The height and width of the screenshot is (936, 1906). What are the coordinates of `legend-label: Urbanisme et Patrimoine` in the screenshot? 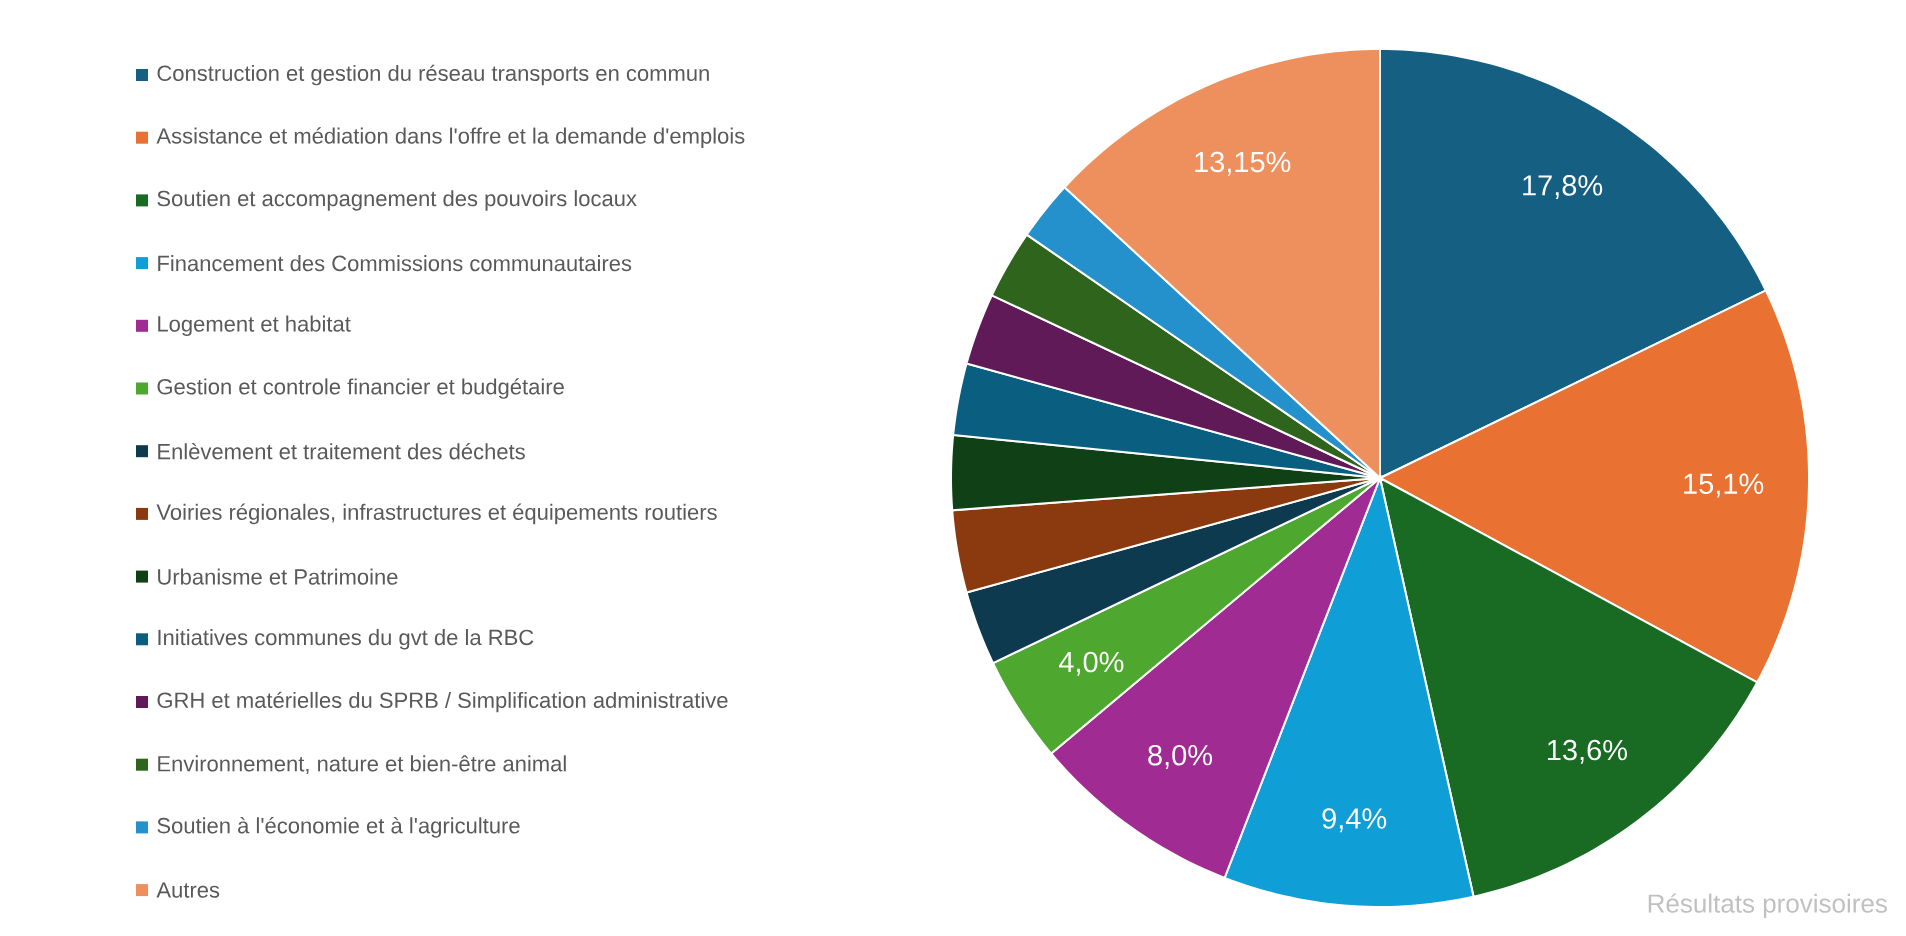 It's located at (278, 576).